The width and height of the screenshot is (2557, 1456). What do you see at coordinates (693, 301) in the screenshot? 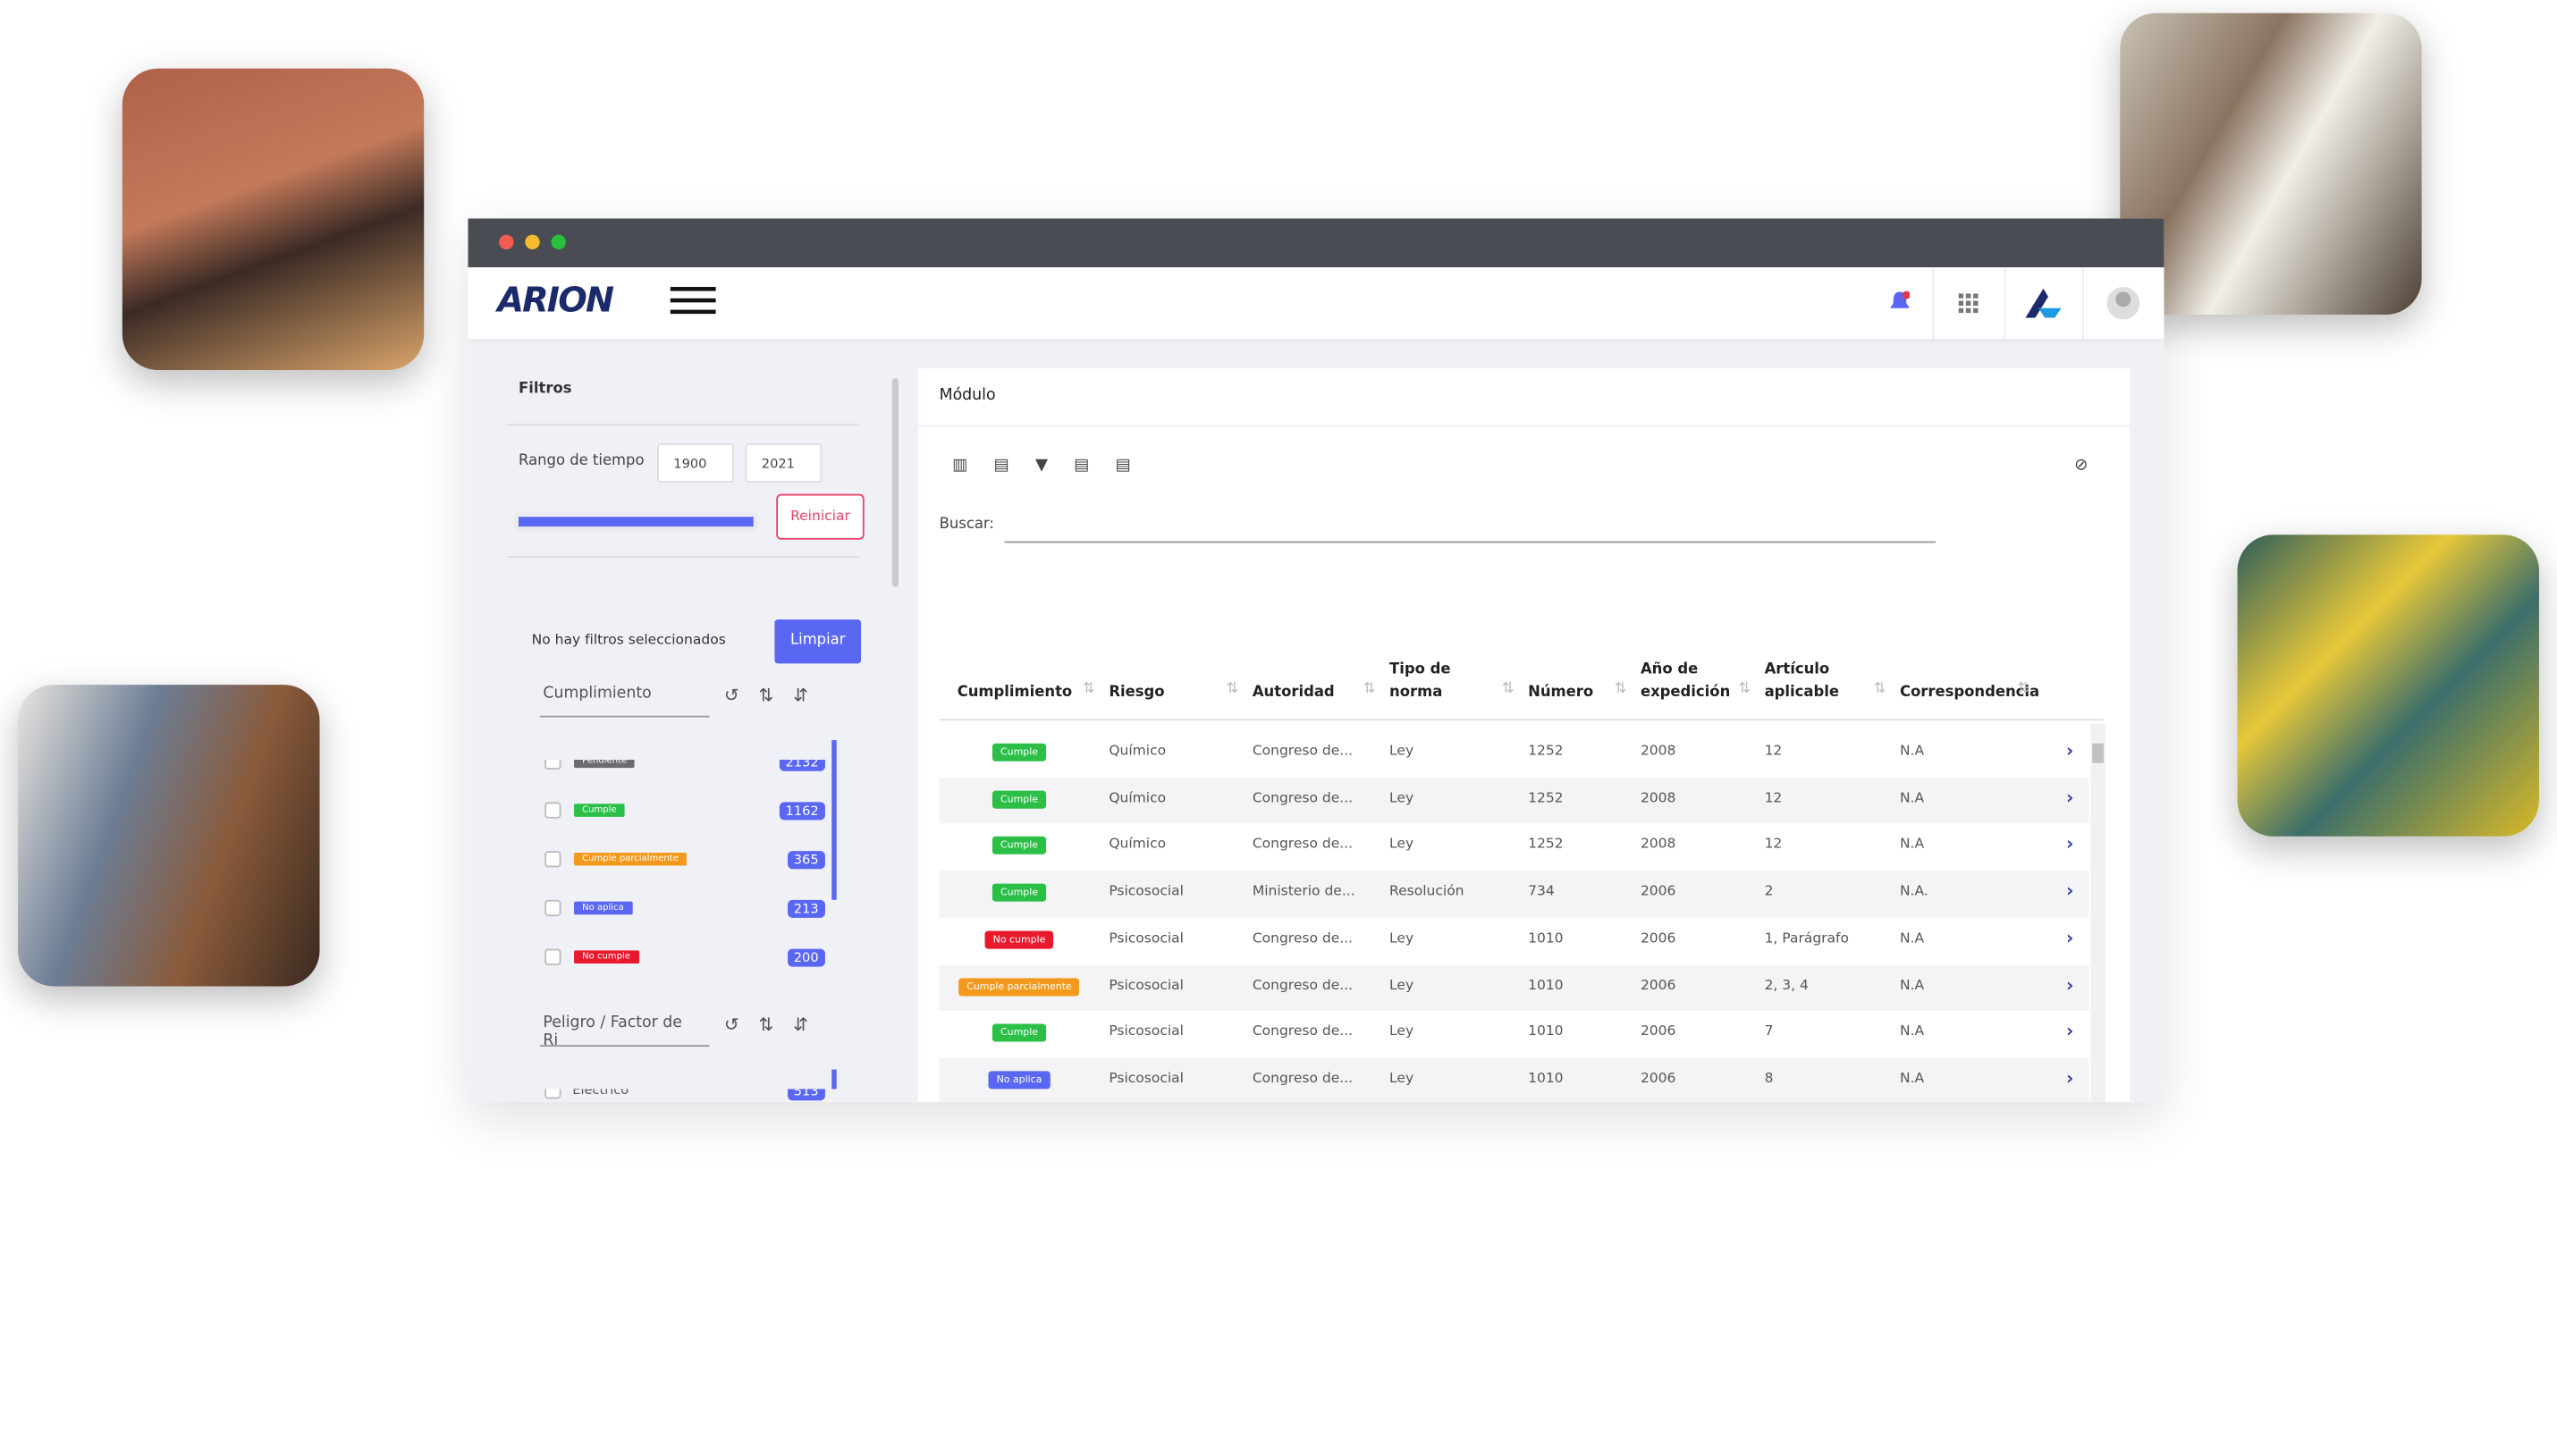
I see `menu-button` at bounding box center [693, 301].